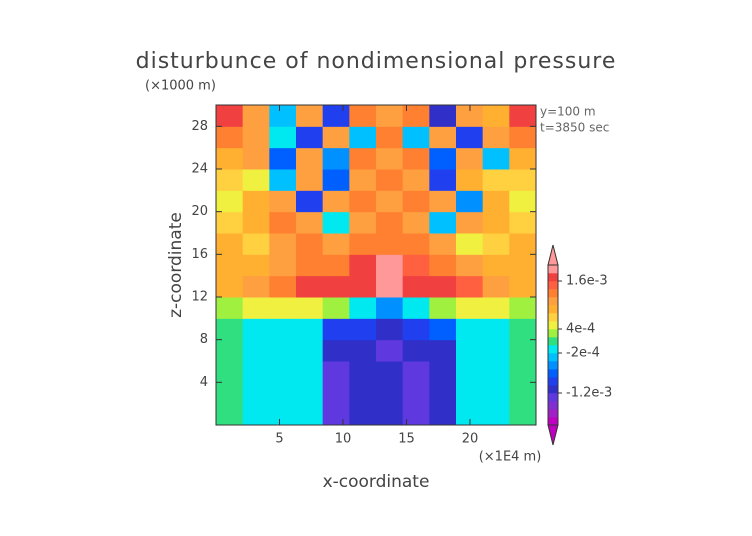 The image size is (752, 536). What do you see at coordinates (204, 339) in the screenshot?
I see `y-tick-label: 8` at bounding box center [204, 339].